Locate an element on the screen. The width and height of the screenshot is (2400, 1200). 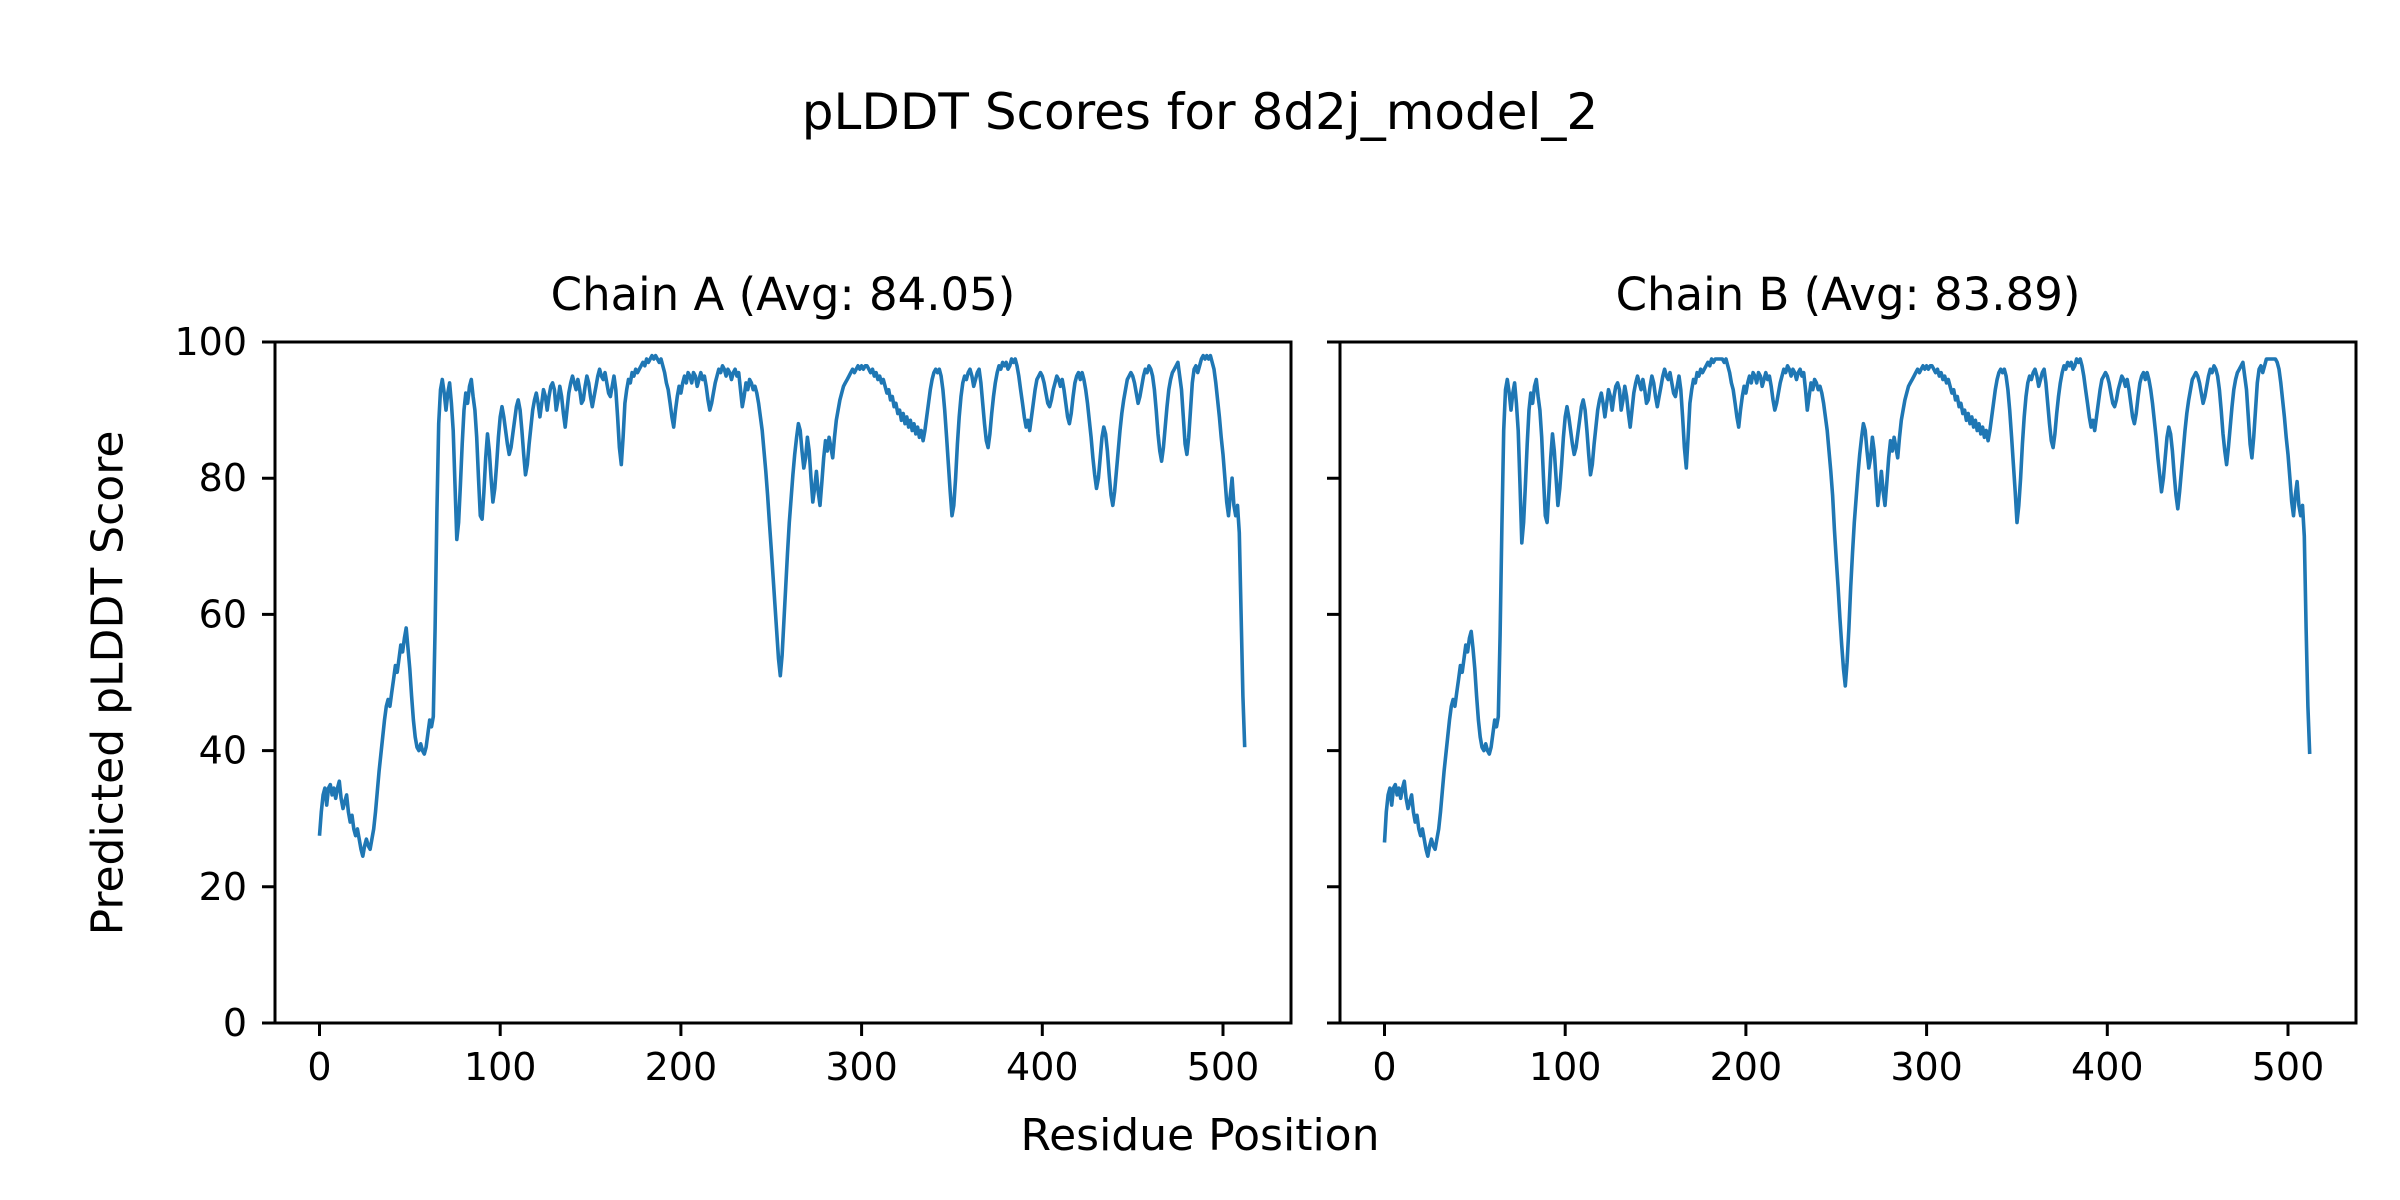
y-tick-label: 100 is located at coordinates (210, 342).